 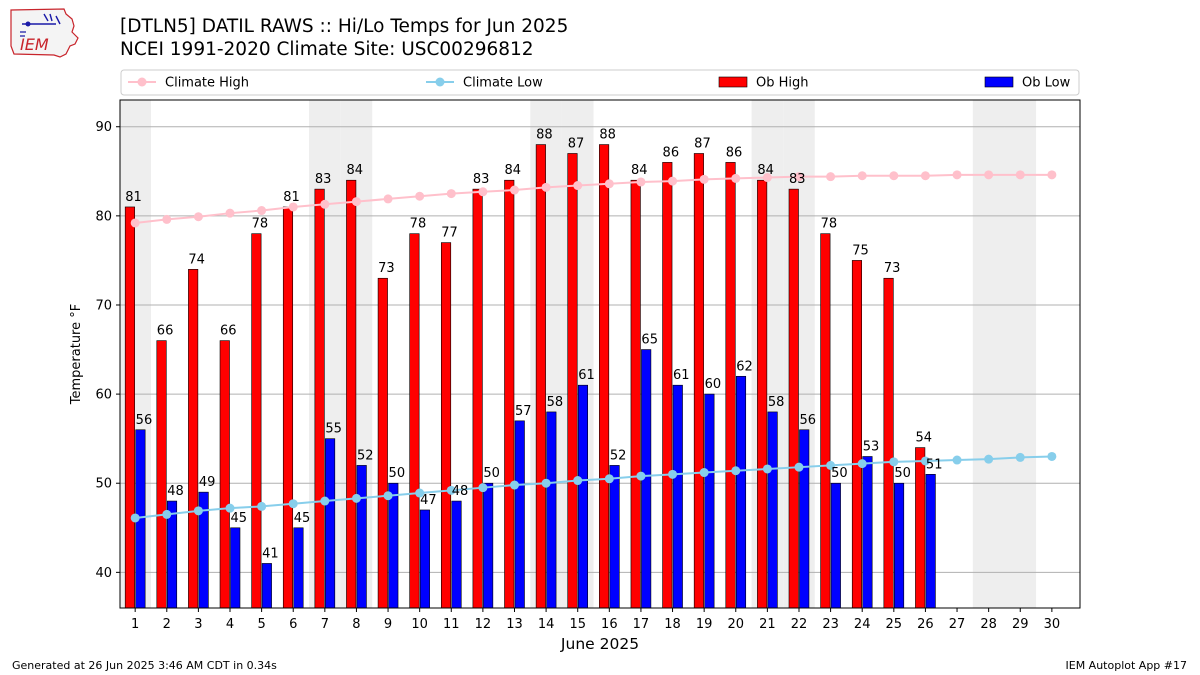 What do you see at coordinates (576, 143) in the screenshot?
I see `ob-high-label: 87` at bounding box center [576, 143].